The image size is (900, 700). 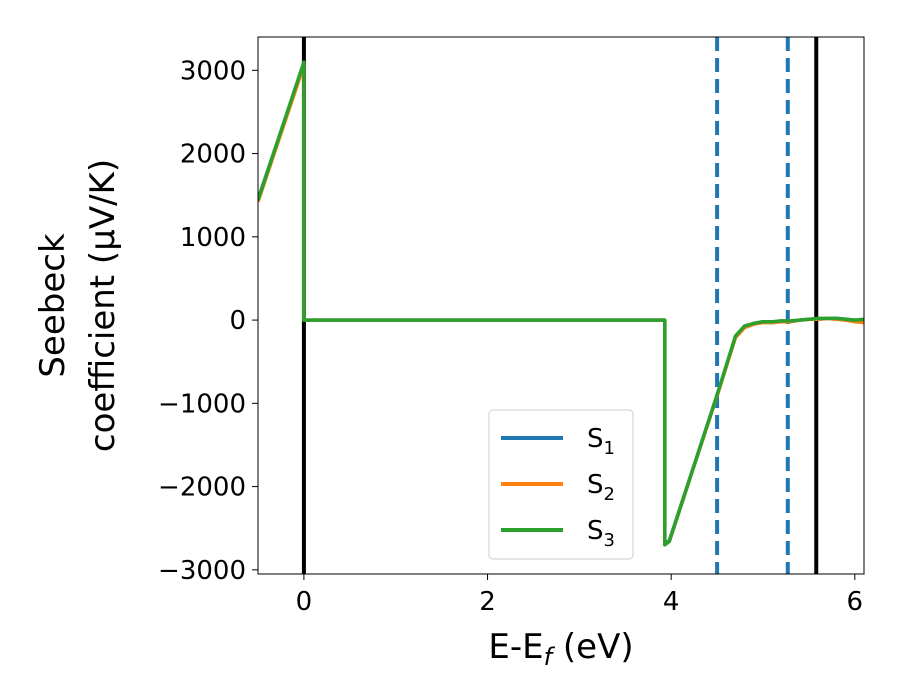 I want to click on x-axis-ticks: 0 2 4 6, so click(x=579, y=595).